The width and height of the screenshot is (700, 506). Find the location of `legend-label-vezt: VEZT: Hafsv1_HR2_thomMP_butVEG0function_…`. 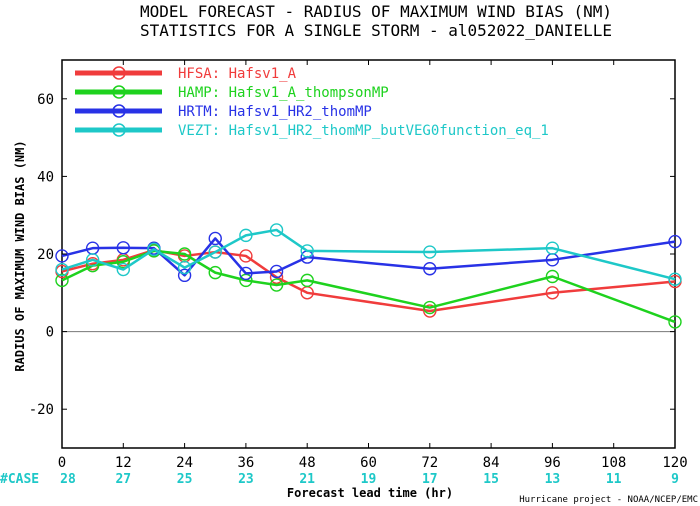

legend-label-vezt: VEZT: Hafsv1_HR2_thomMP_butVEG0function_… is located at coordinates (363, 131).